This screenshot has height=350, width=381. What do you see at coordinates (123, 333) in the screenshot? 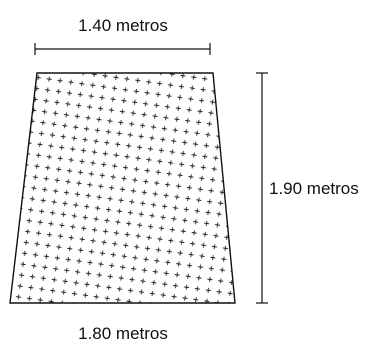
I see `bottom-width-label: 1.80 metros` at bounding box center [123, 333].